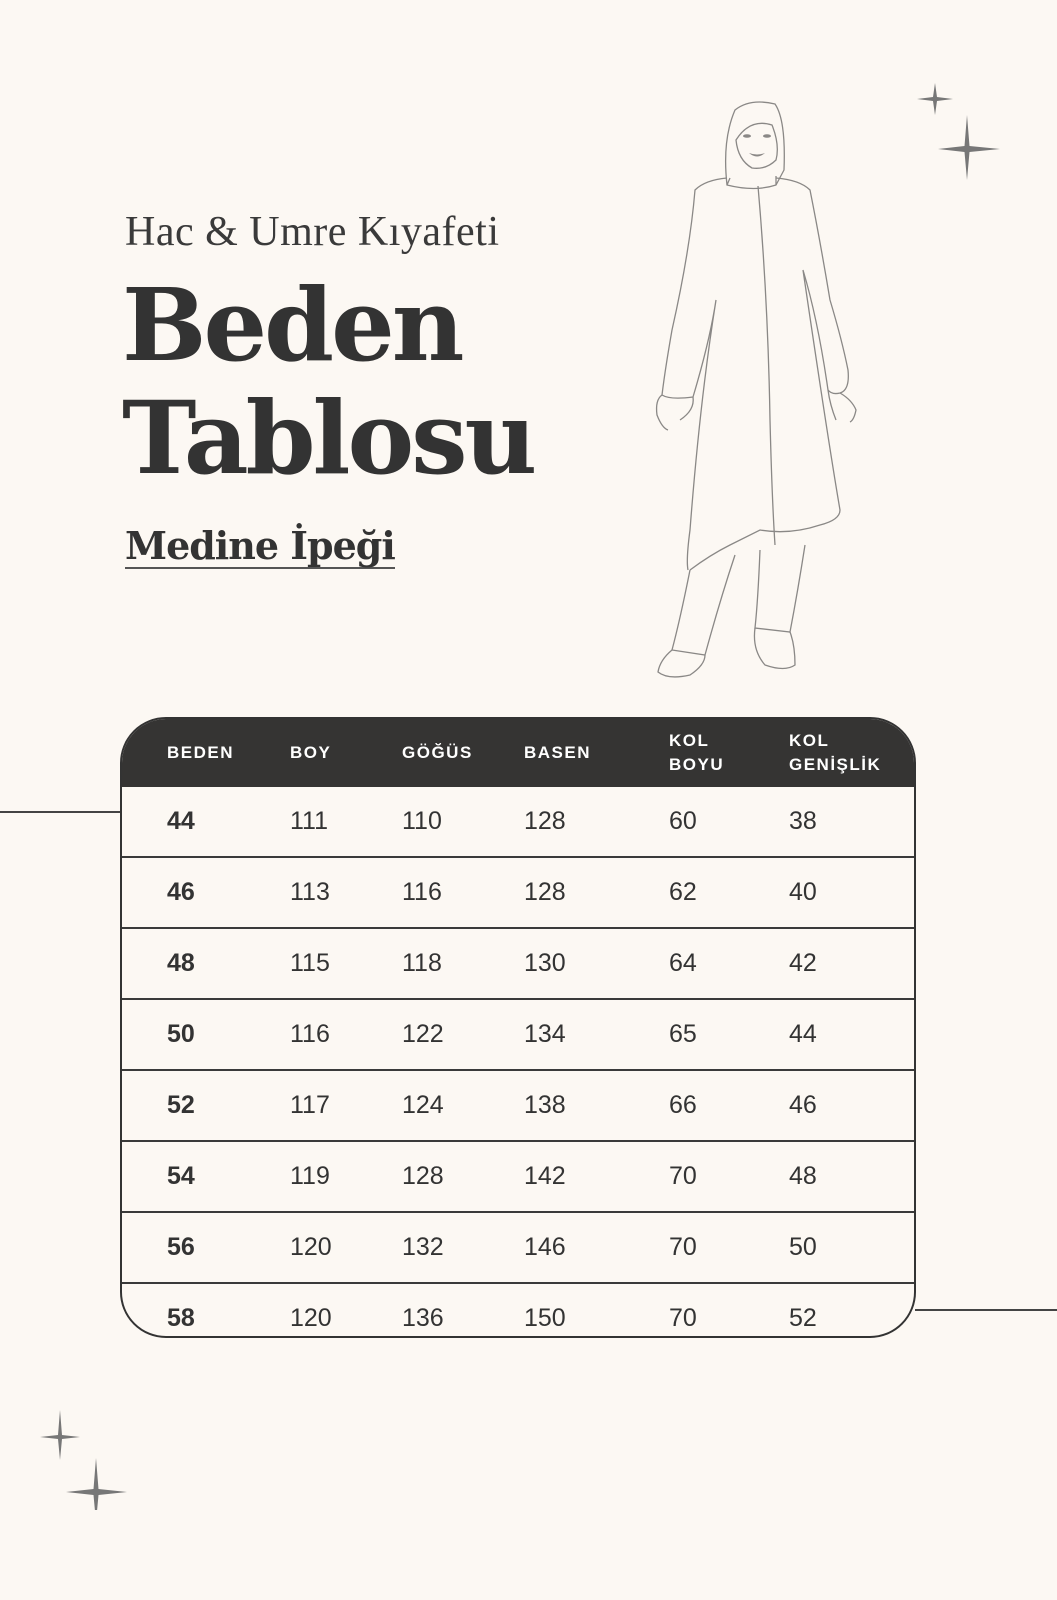  I want to click on table-cell: 56, so click(181, 1247).